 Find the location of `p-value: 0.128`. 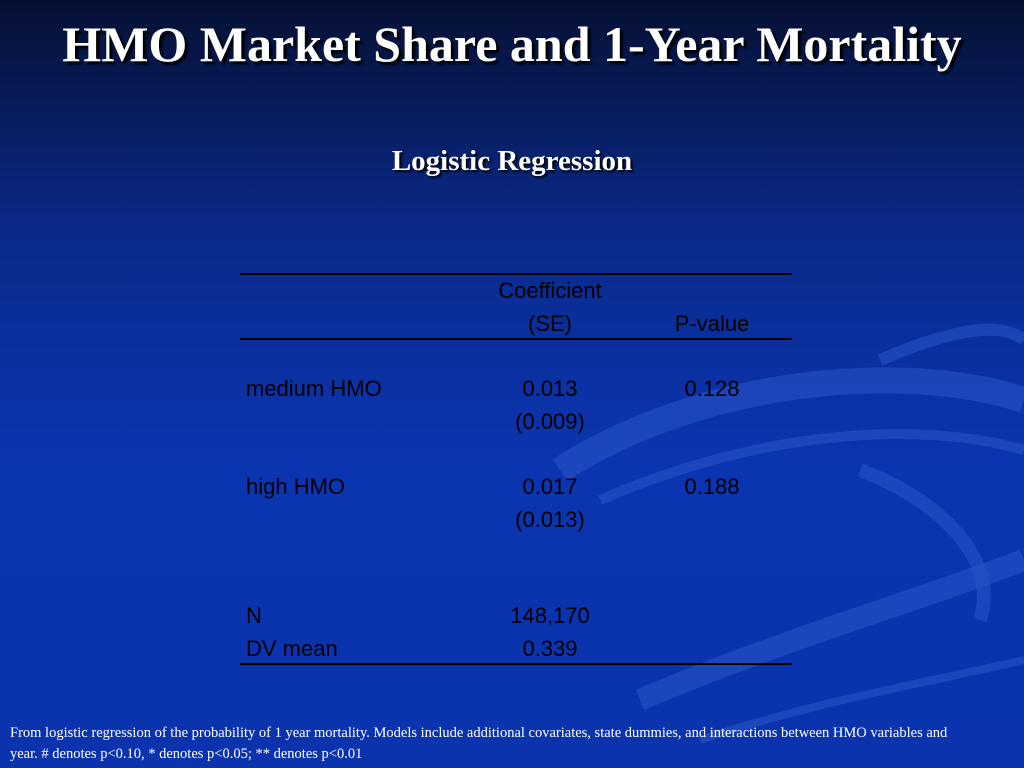

p-value: 0.128 is located at coordinates (712, 388).